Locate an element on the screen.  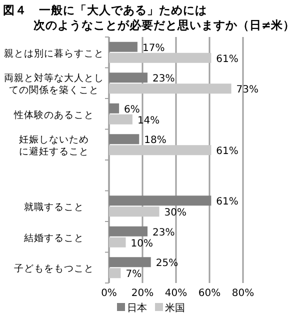
x-tick-label: 40% is located at coordinates (176, 293).